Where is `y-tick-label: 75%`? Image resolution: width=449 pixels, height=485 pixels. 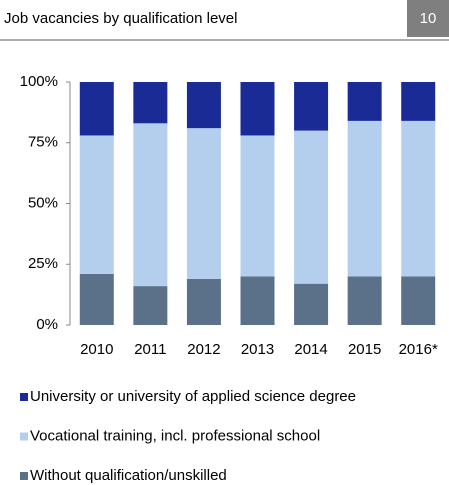
y-tick-label: 75% is located at coordinates (43, 142).